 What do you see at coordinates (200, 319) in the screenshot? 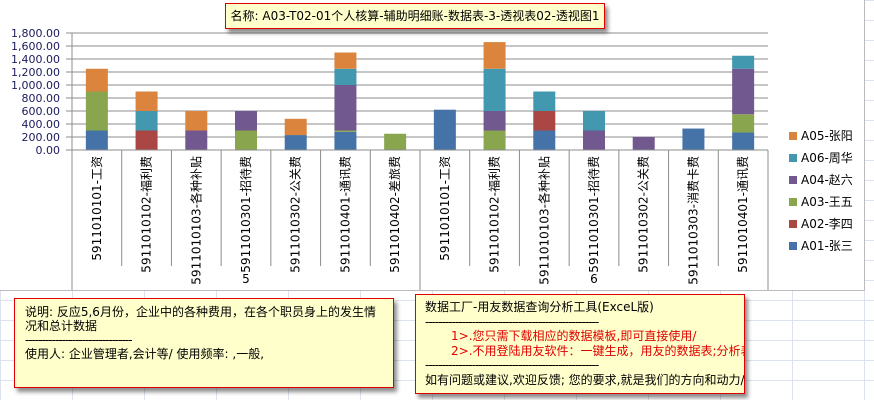
I see `description-text: 说明: 反应5,6月份，企业中的各种费用，在各个职员身上的发生情况和总计数据` at bounding box center [200, 319].